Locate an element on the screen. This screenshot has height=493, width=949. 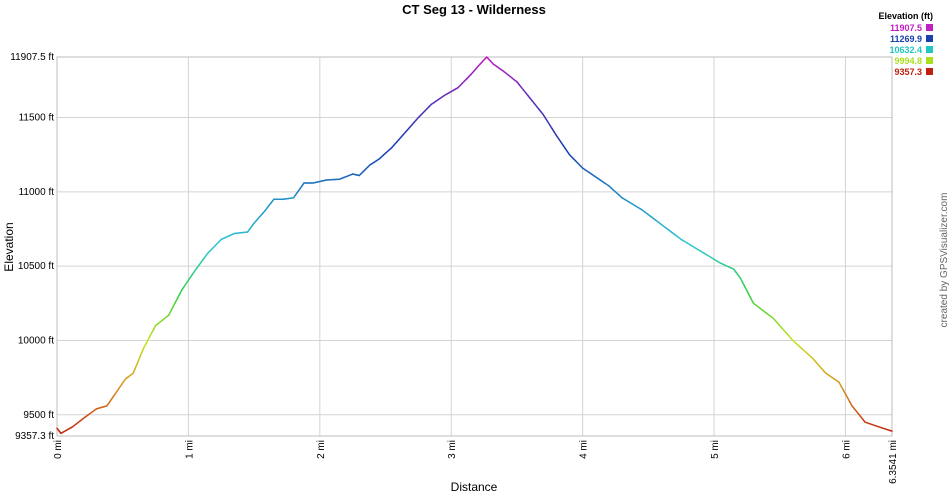
credit-text: created by GPSVisualizer.com is located at coordinates (944, 260).